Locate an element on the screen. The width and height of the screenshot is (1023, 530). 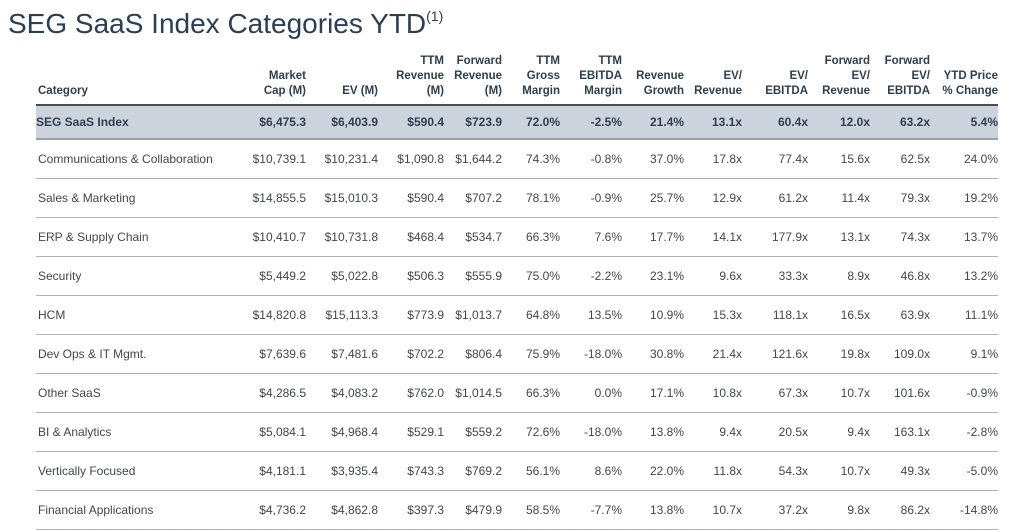
value-cell: 72.0% is located at coordinates (531, 122).